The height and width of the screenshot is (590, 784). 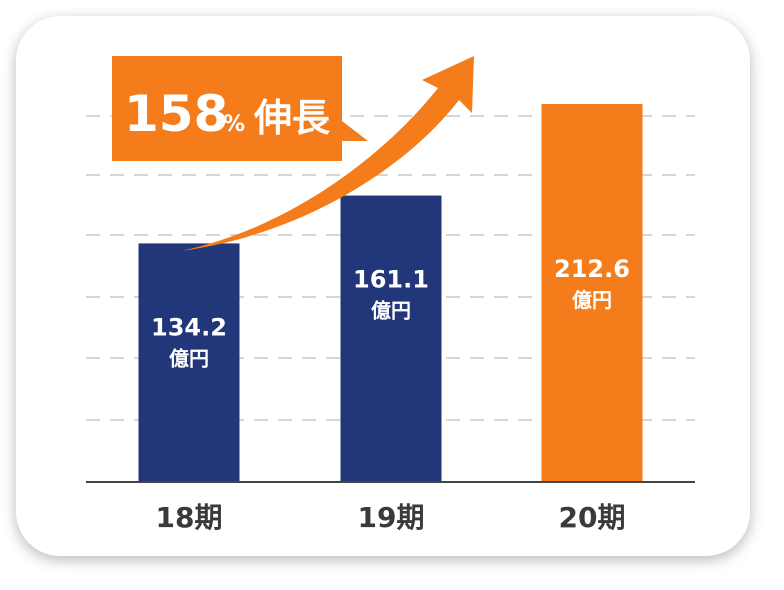 I want to click on bar-value-label: 134.2, so click(x=189, y=327).